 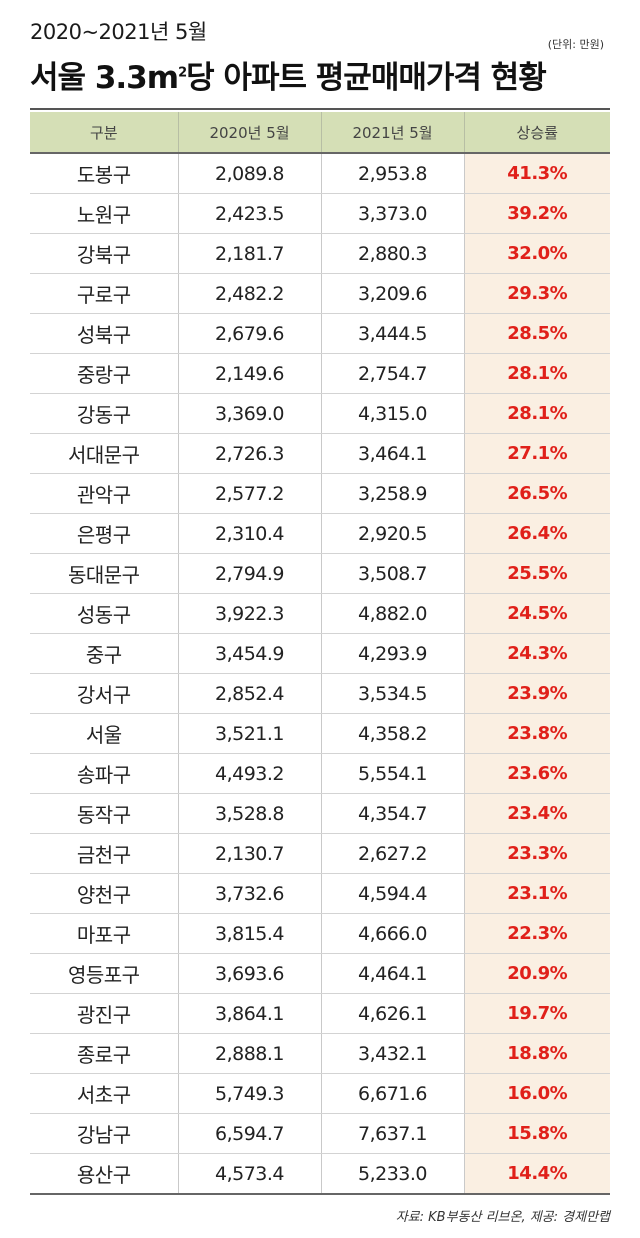 I want to click on rate-cell: 25.5%, so click(x=536, y=573).